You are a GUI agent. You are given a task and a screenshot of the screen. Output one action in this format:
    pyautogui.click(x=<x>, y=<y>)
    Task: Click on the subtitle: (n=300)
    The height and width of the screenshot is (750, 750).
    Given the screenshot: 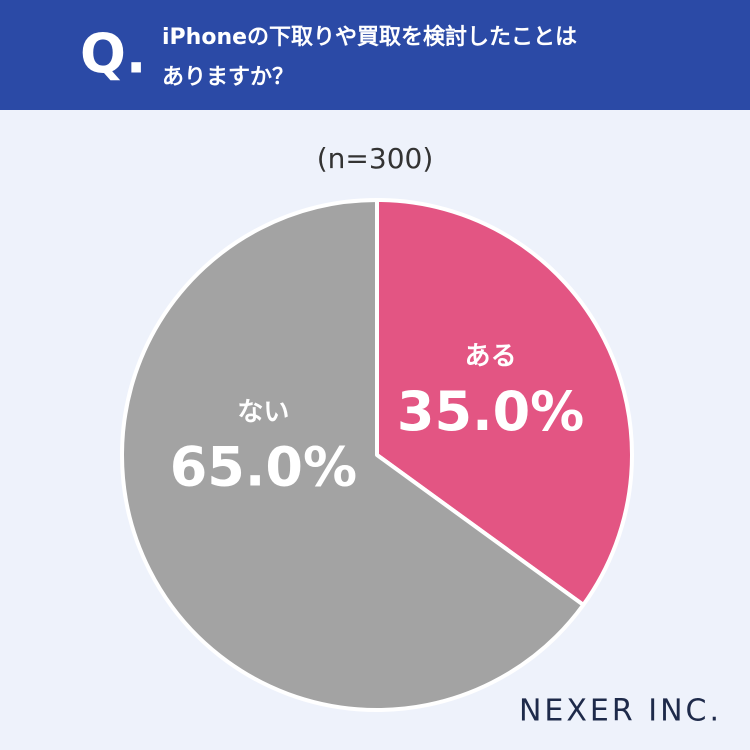 What is the action you would take?
    pyautogui.click(x=375, y=158)
    